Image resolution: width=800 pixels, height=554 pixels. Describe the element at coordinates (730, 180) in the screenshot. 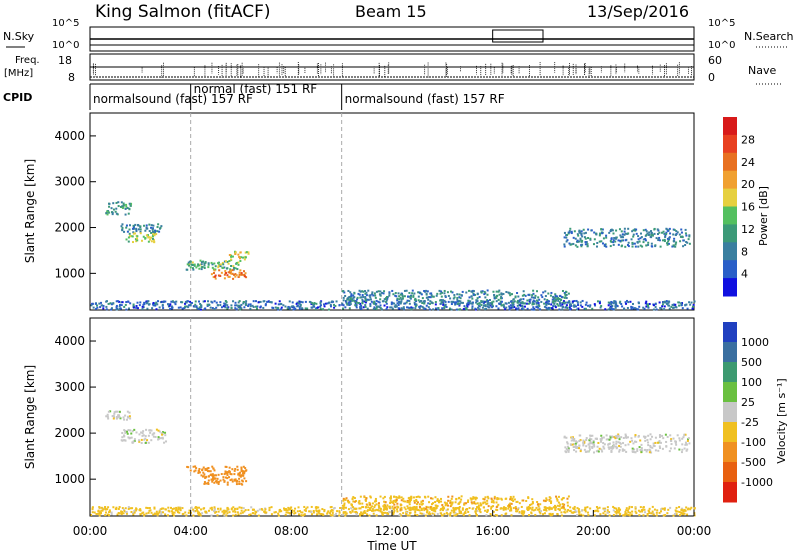

I see `colorbar-swatch` at that location.